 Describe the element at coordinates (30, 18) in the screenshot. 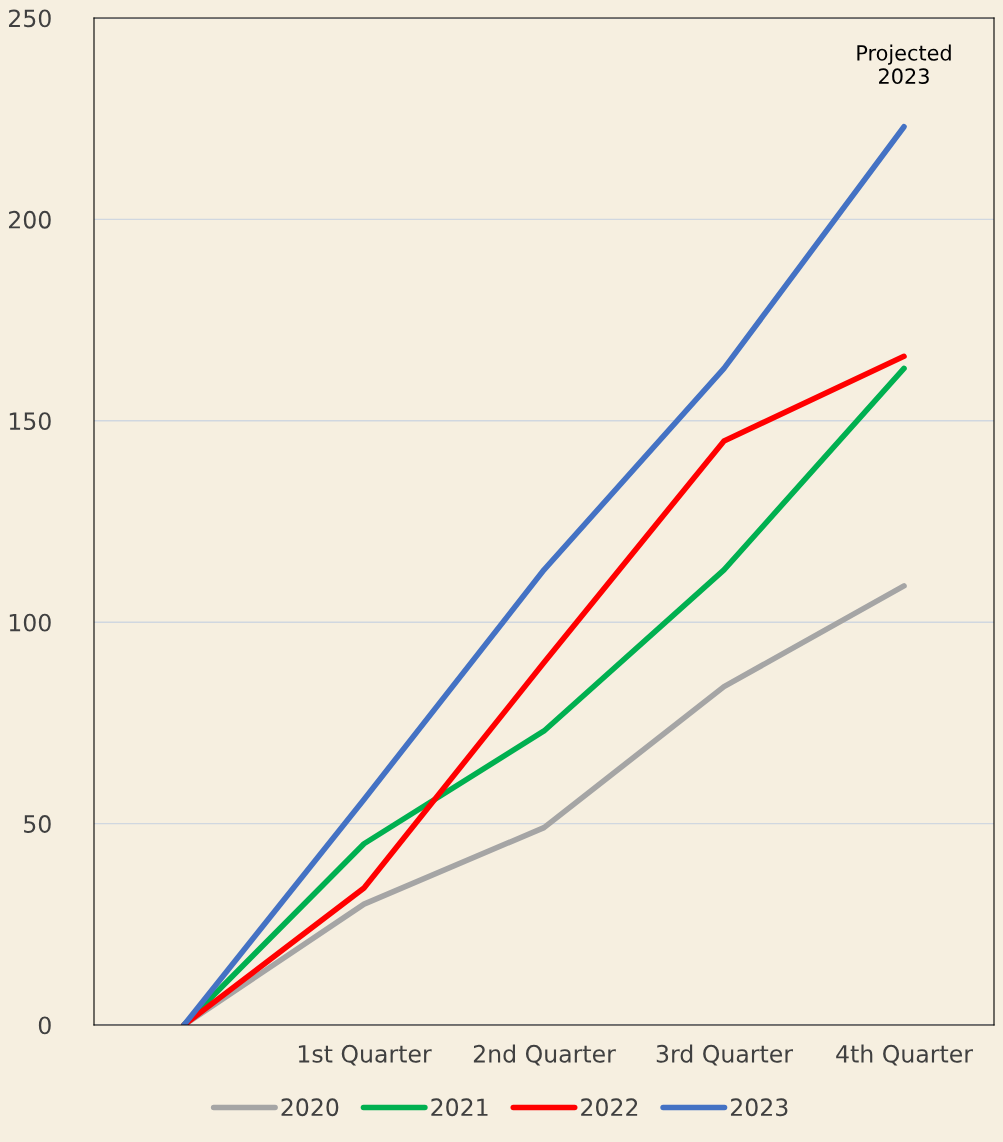

I see `y-tick-label: 250` at that location.